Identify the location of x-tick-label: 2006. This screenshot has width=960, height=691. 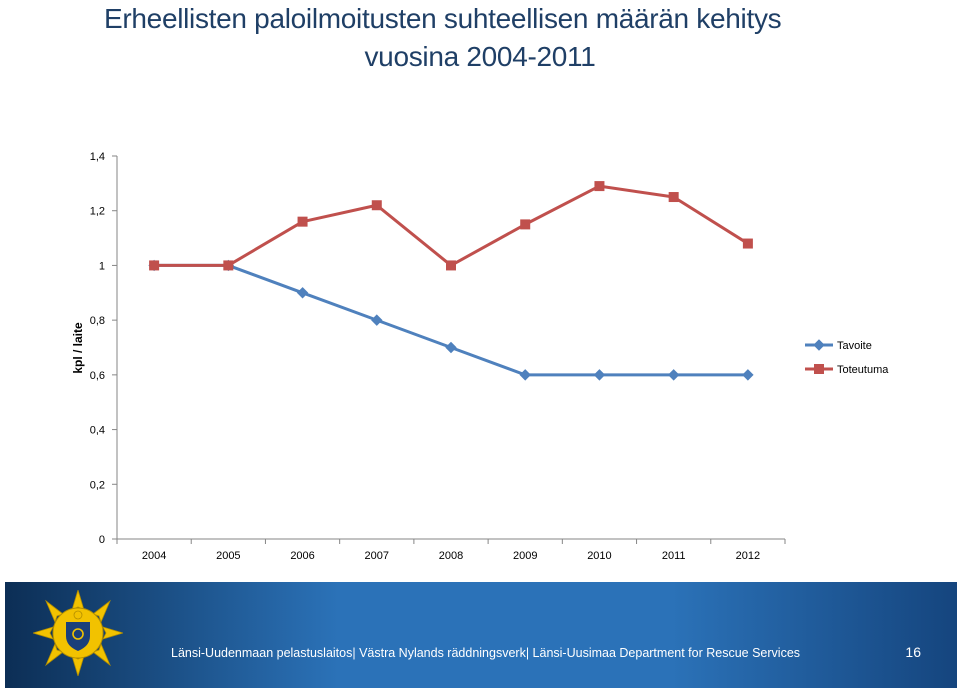
(302, 556).